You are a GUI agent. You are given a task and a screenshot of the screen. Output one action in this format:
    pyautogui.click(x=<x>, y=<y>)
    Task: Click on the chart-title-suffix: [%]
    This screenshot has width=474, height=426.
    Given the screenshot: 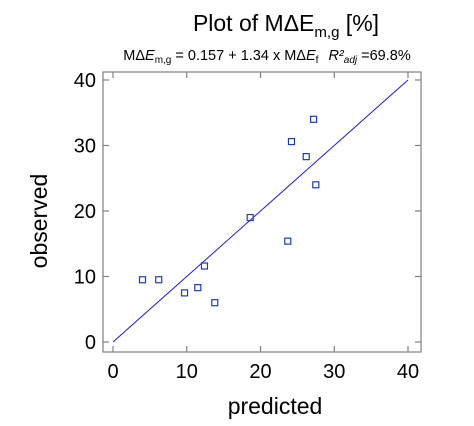 What is the action you would take?
    pyautogui.click(x=359, y=23)
    